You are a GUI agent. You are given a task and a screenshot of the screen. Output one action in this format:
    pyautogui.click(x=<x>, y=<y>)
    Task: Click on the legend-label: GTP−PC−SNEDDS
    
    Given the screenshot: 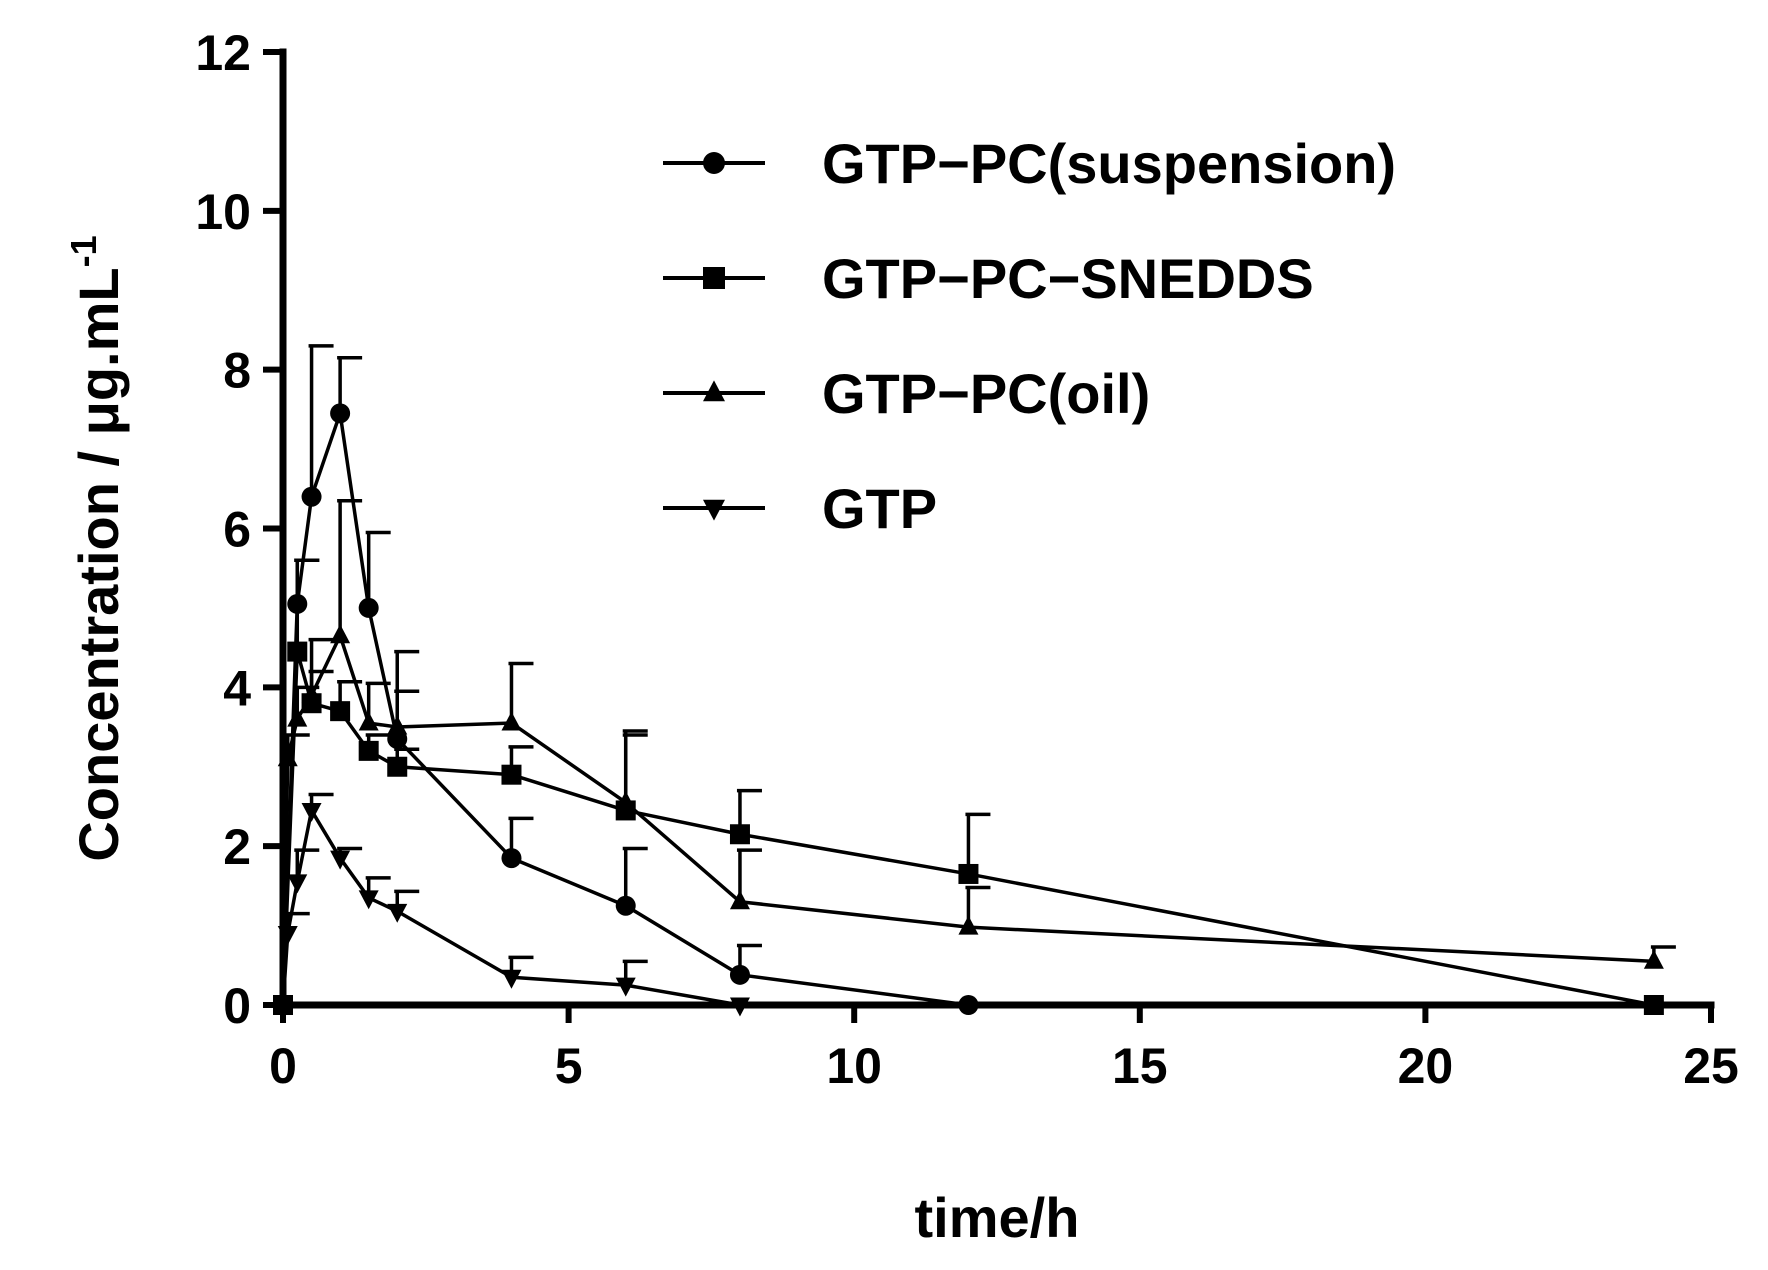 What is the action you would take?
    pyautogui.click(x=1068, y=278)
    